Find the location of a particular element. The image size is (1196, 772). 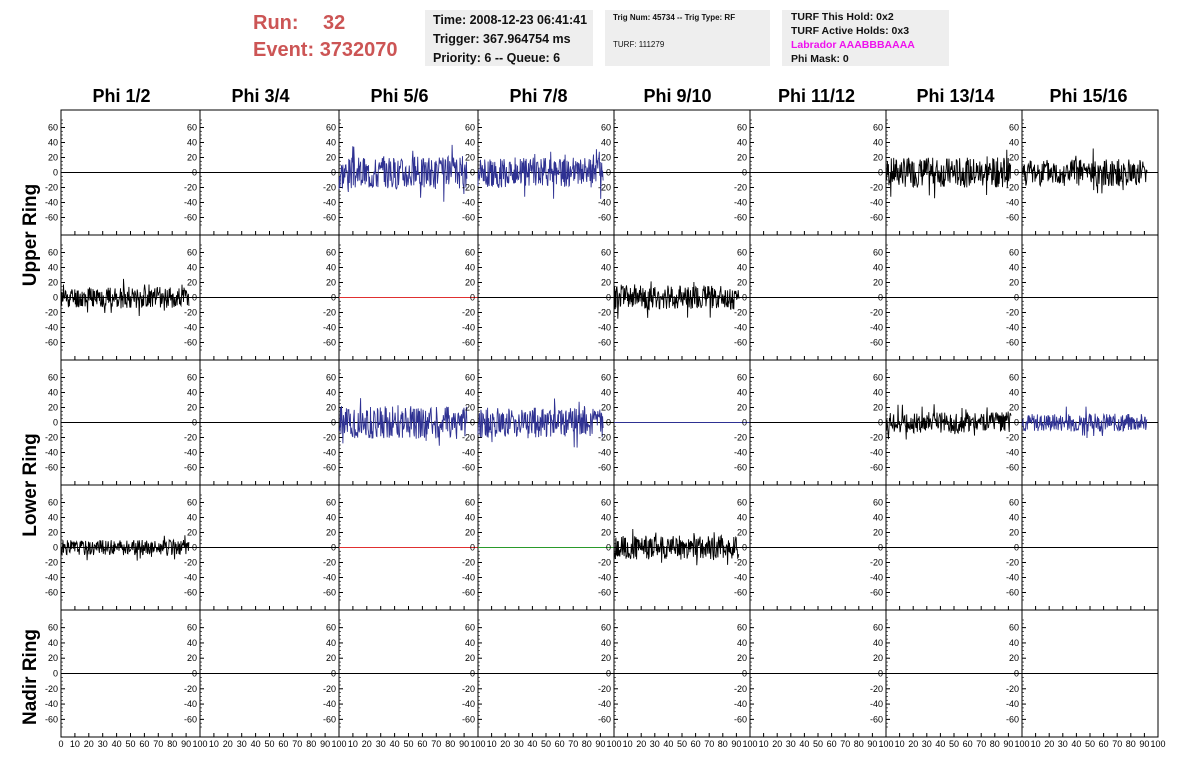

column-header-phi-15-16: Phi 15/16 is located at coordinates (1088, 96).